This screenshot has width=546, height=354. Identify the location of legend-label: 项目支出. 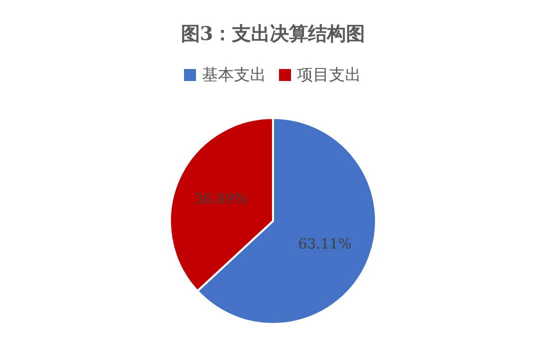
(329, 74).